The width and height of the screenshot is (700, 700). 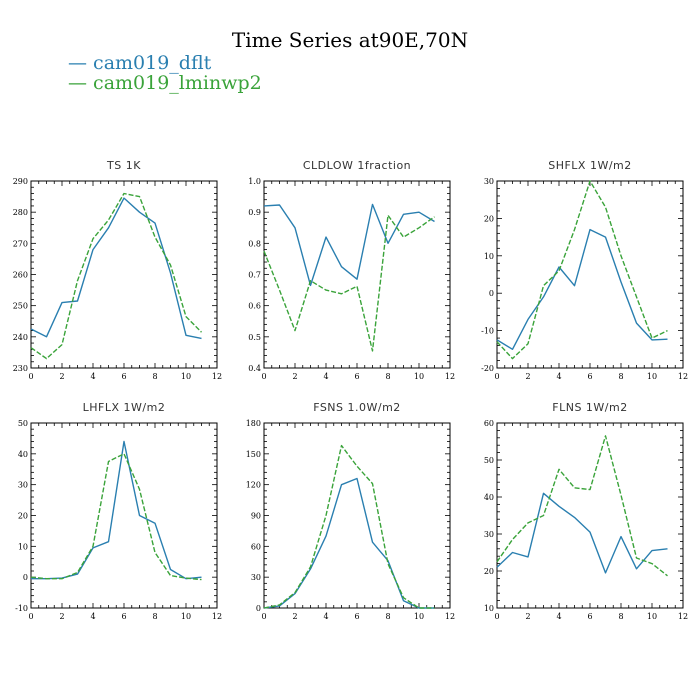 I want to click on legend-label-dflt: cam019_dflt, so click(x=152, y=63).